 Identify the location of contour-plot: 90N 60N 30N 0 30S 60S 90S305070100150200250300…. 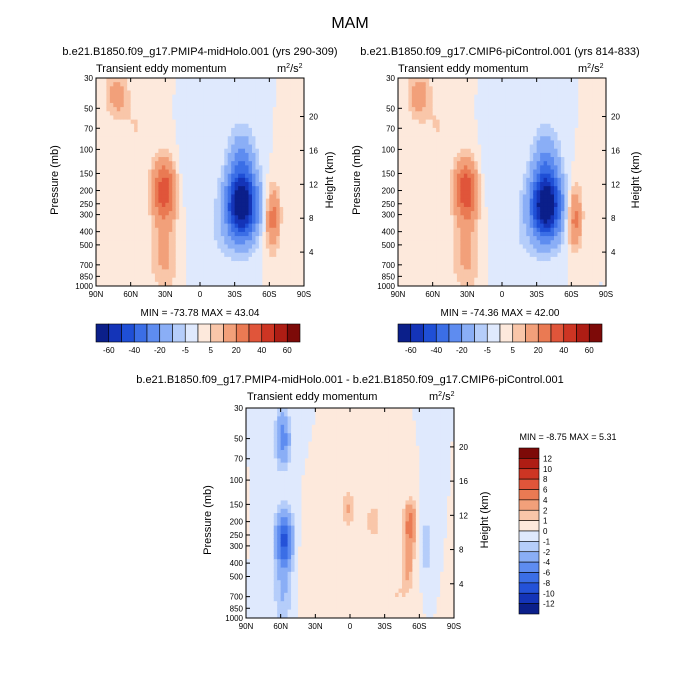
(196, 186).